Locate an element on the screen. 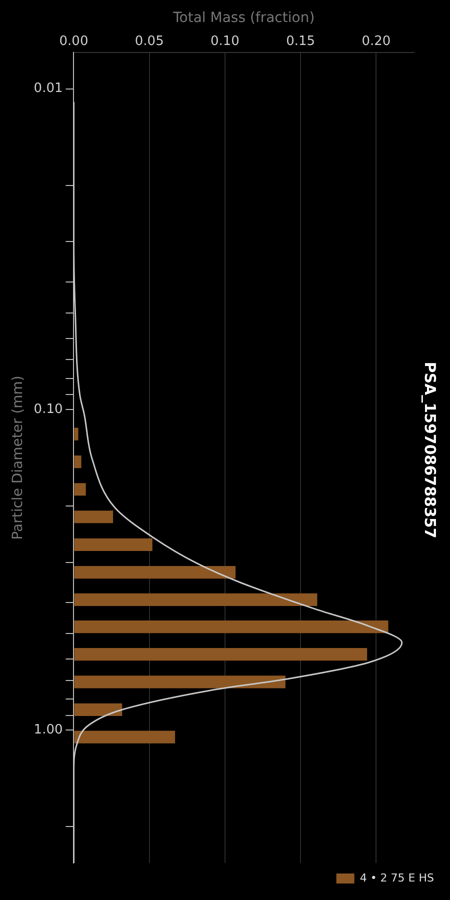 This screenshot has height=900, width=450. x-tick-label: 0.05 is located at coordinates (149, 41).